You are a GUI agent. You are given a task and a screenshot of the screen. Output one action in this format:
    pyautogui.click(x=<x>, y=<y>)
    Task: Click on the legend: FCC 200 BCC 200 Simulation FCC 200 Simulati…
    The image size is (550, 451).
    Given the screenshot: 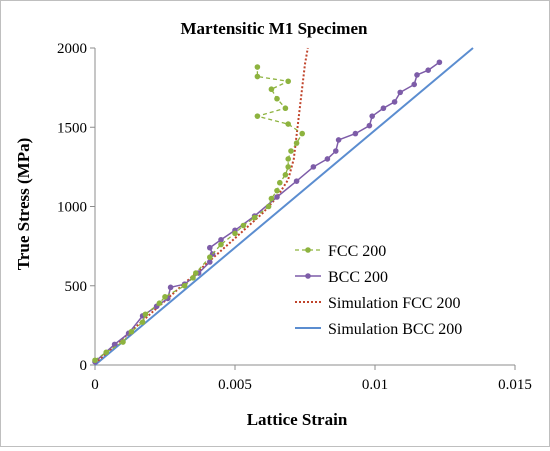 What is the action you would take?
    pyautogui.click(x=378, y=290)
    